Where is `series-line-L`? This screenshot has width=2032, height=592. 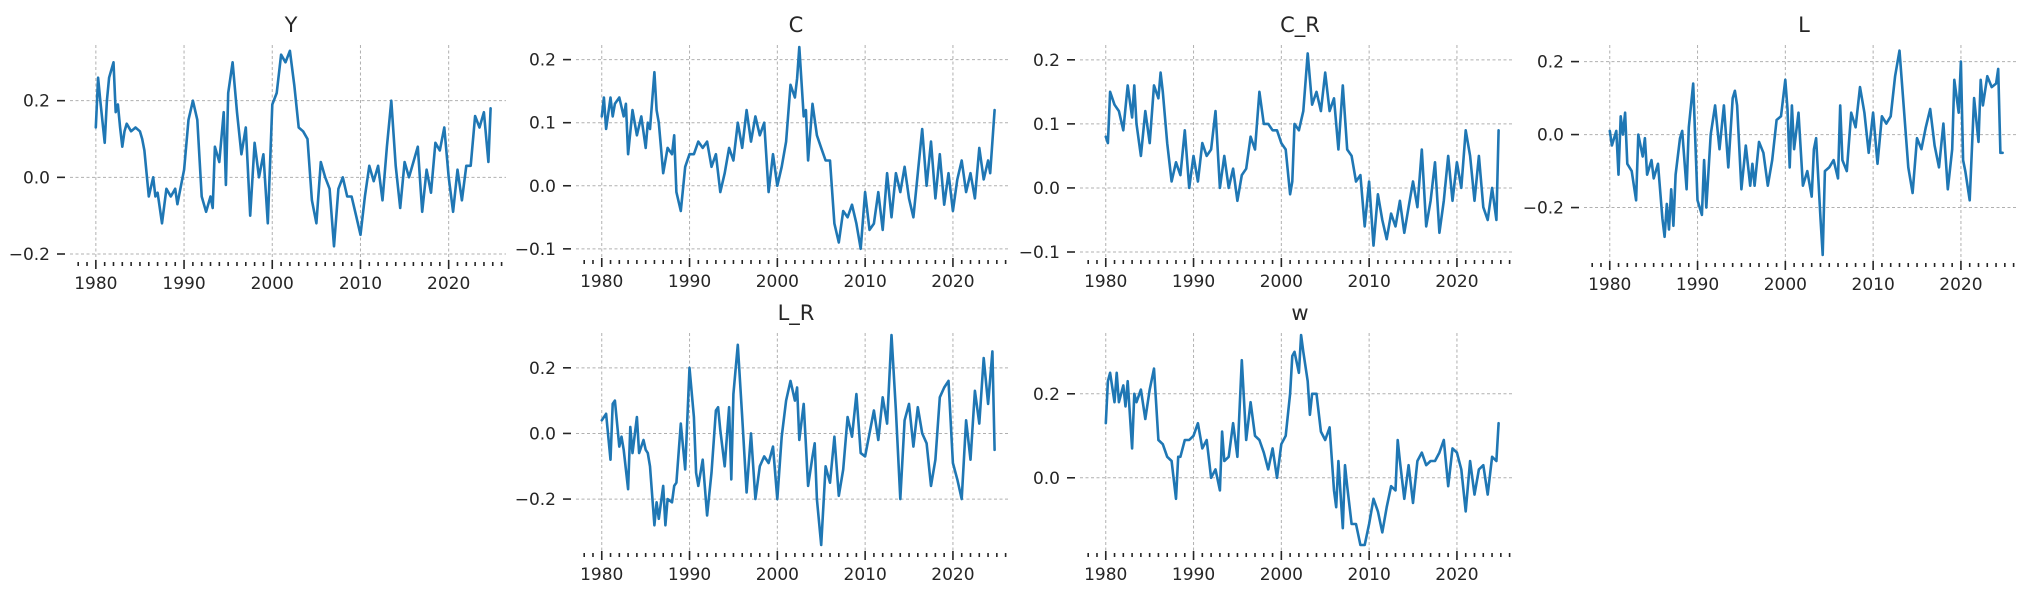 series-line-L is located at coordinates (1806, 153).